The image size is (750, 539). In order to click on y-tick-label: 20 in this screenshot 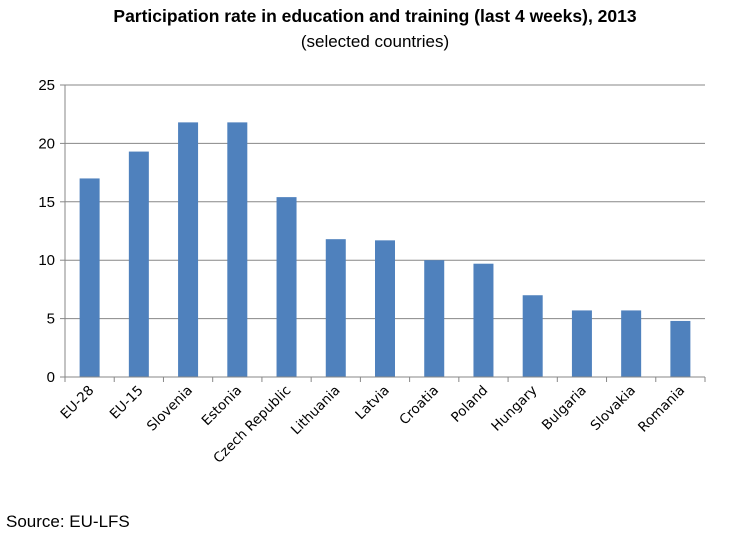, I will do `click(46, 143)`.